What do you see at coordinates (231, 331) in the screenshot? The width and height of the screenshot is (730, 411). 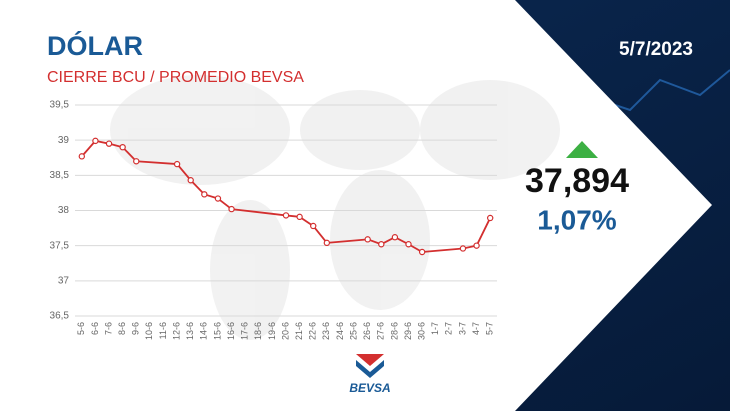 I see `x-tick-label: 16-6` at bounding box center [231, 331].